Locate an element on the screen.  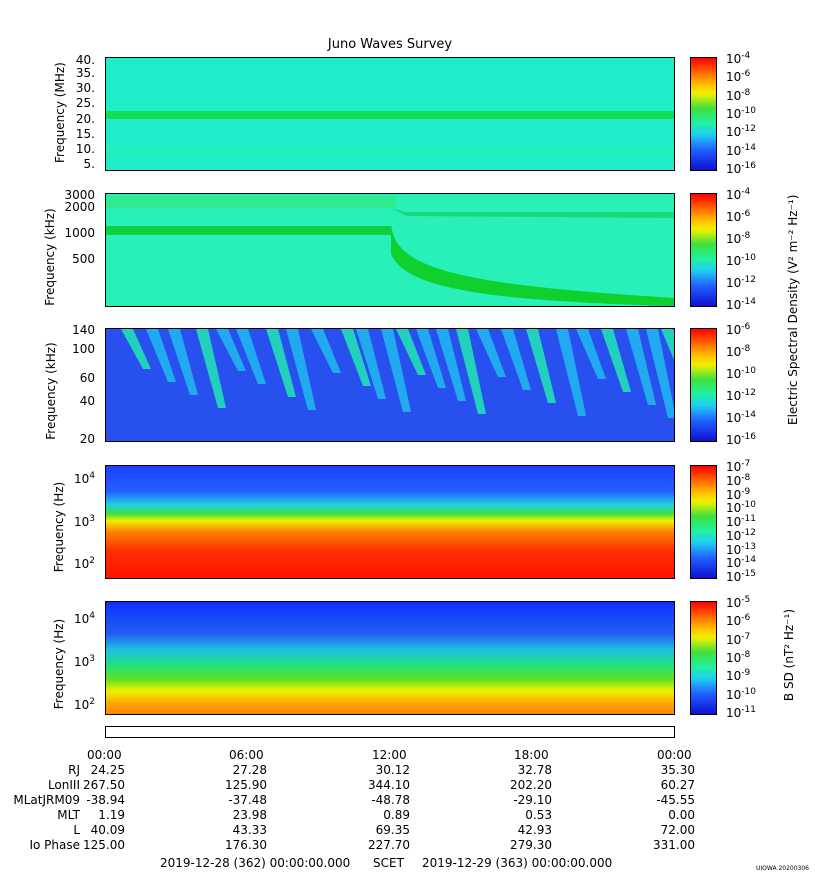
panel-1-spectrogram is located at coordinates (390, 114).